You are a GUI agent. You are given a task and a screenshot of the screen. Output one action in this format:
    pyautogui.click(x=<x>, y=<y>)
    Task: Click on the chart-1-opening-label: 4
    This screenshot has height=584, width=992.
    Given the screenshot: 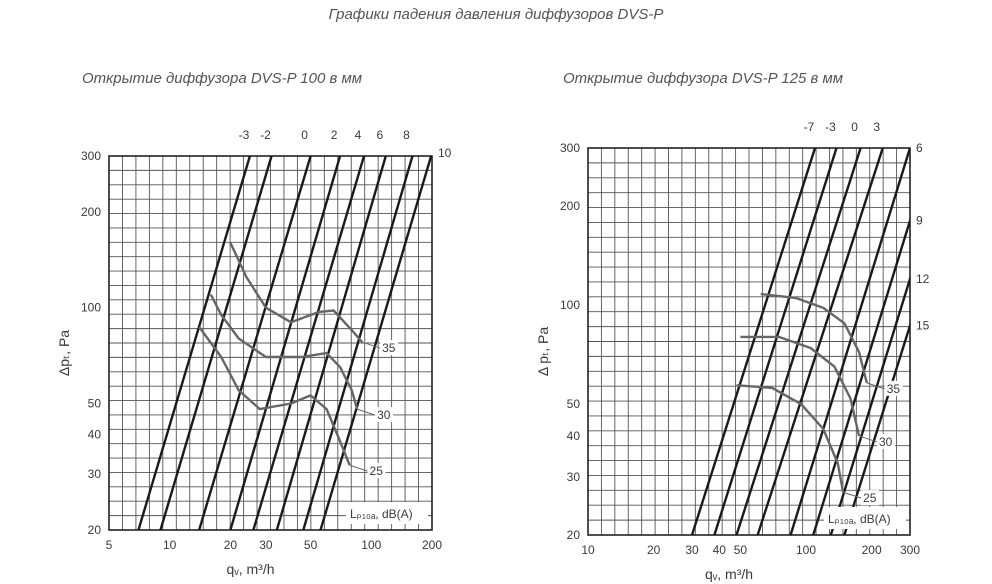 What is the action you would take?
    pyautogui.click(x=358, y=135)
    